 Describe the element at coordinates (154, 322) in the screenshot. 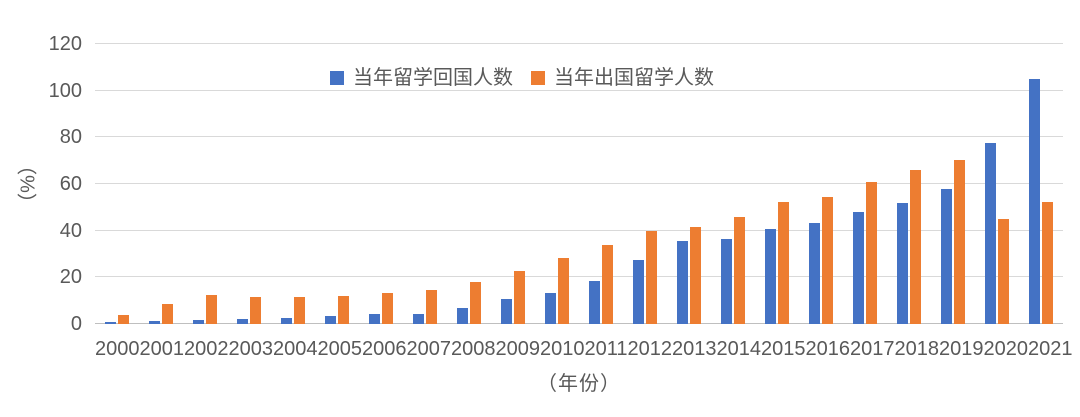

I see `bar-returned-2001` at that location.